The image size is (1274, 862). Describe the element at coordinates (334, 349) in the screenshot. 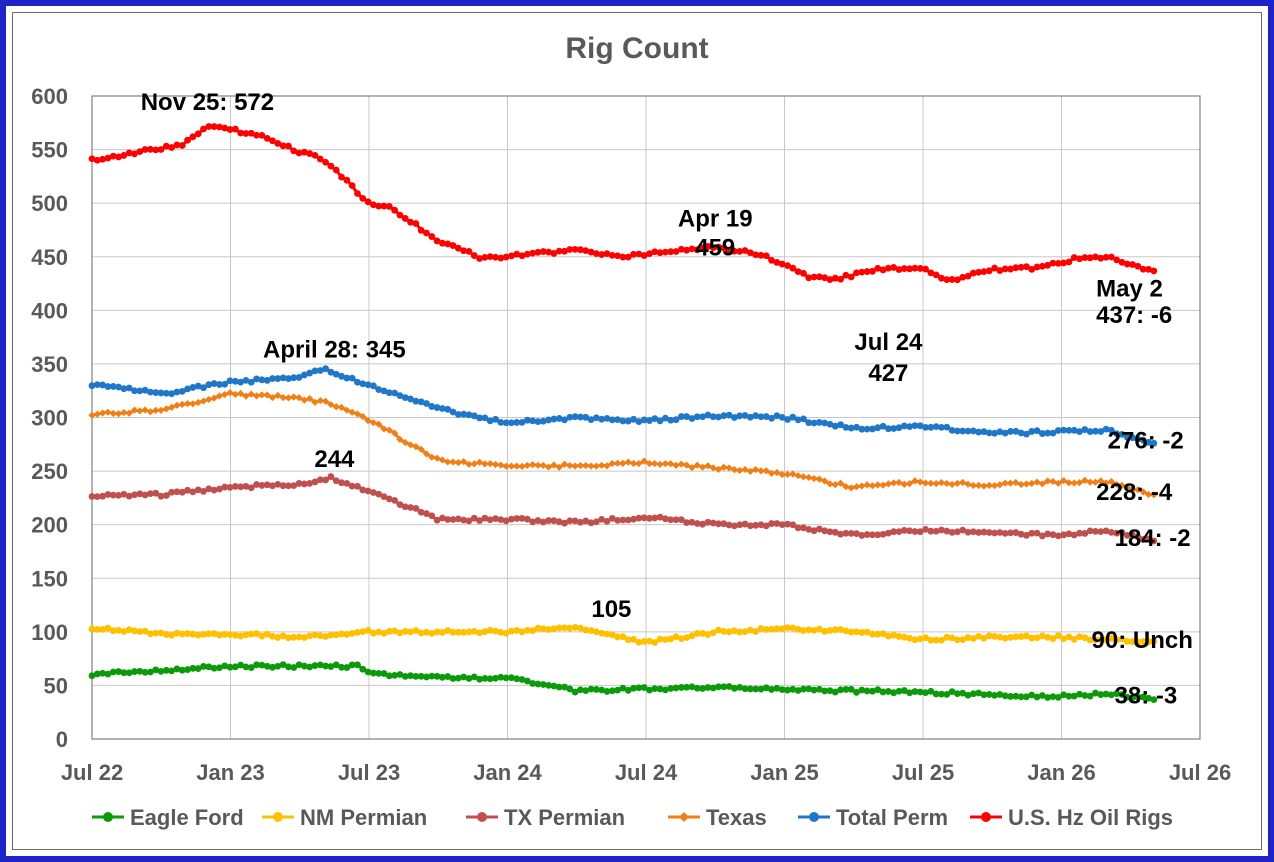

I see `data-label: April 28: 345` at that location.